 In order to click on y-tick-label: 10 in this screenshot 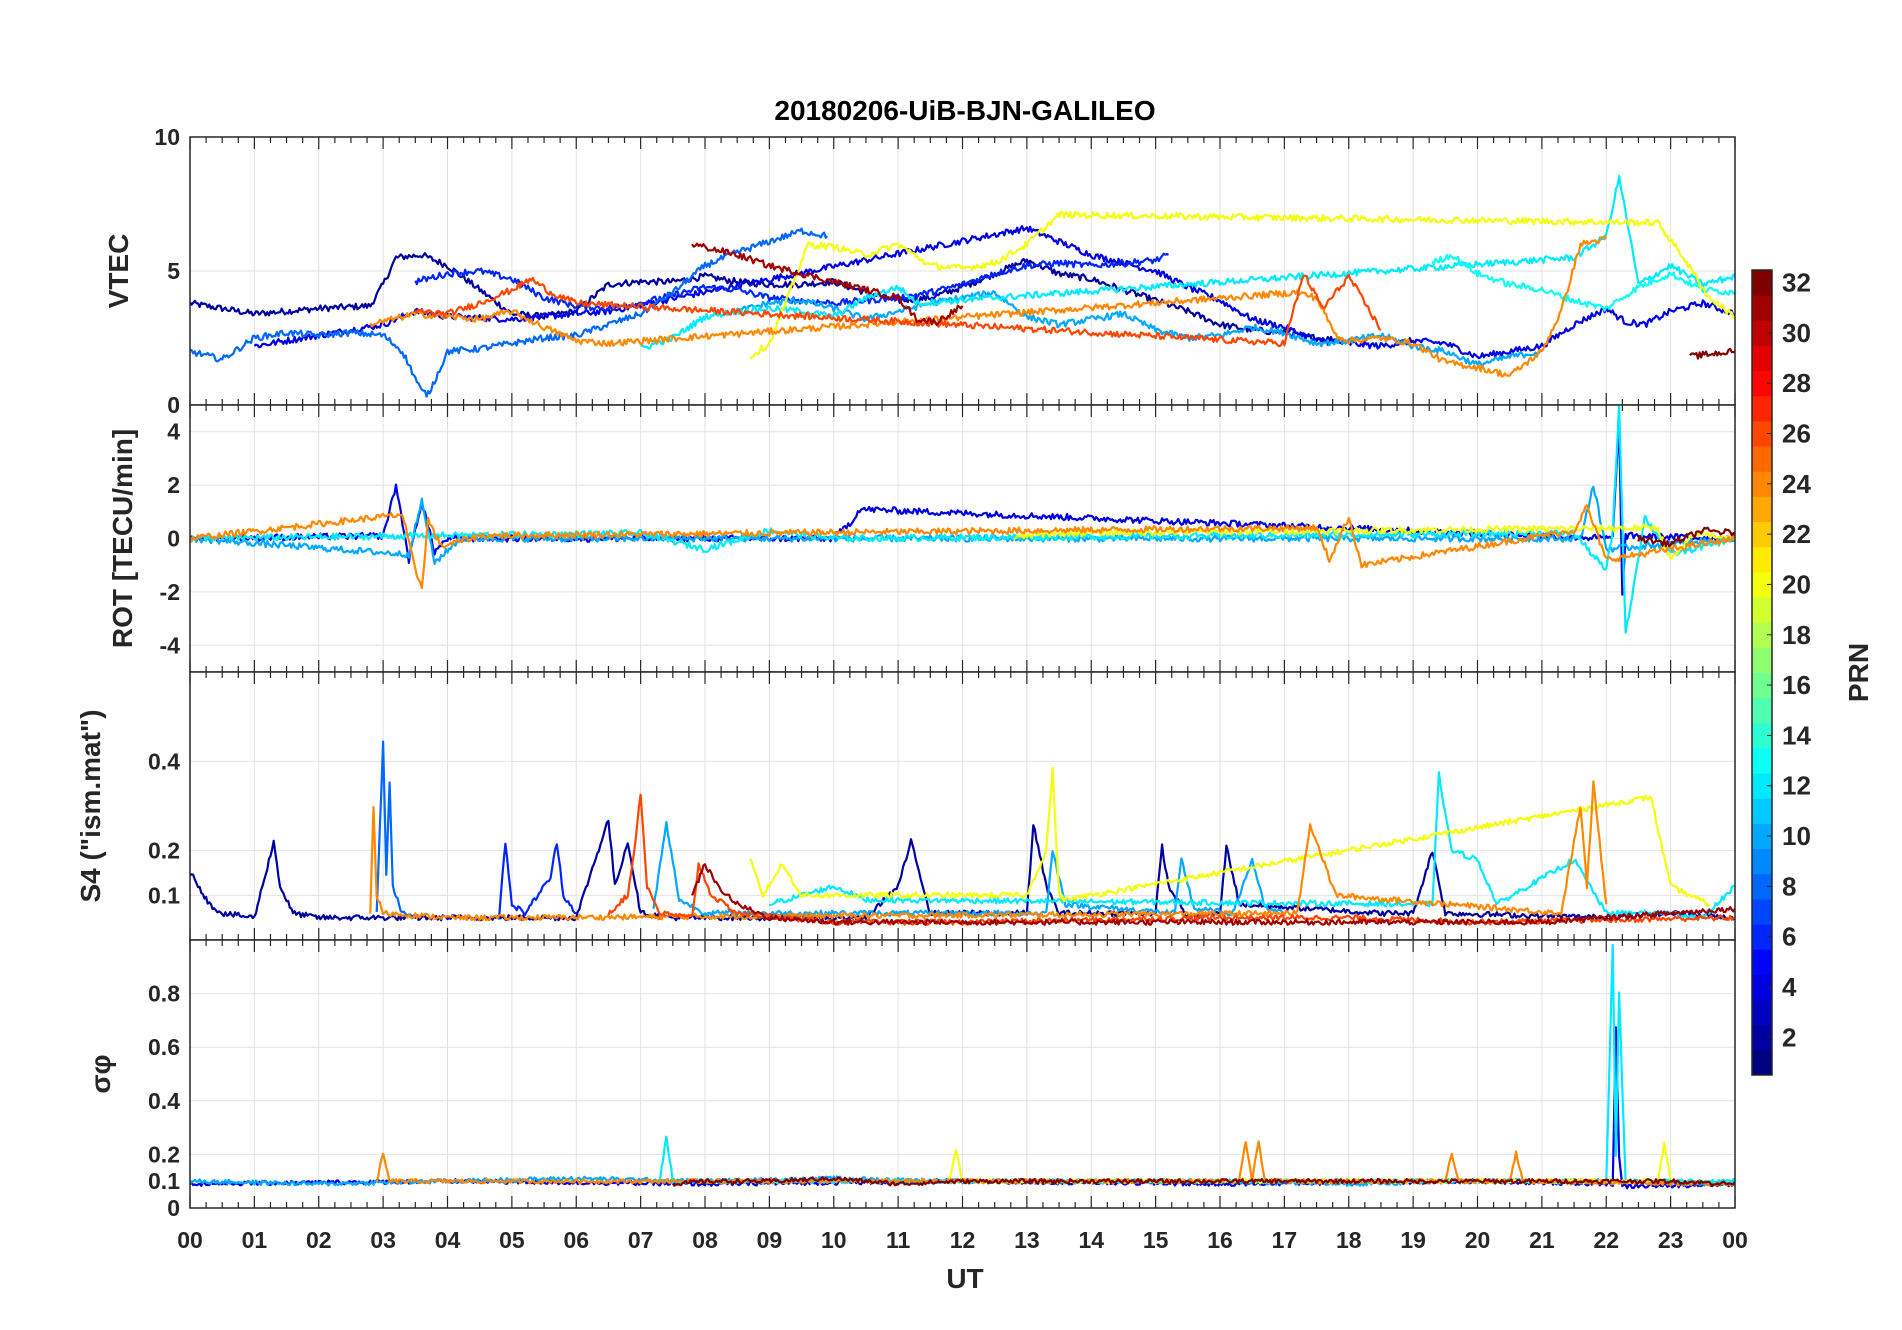, I will do `click(167, 137)`.